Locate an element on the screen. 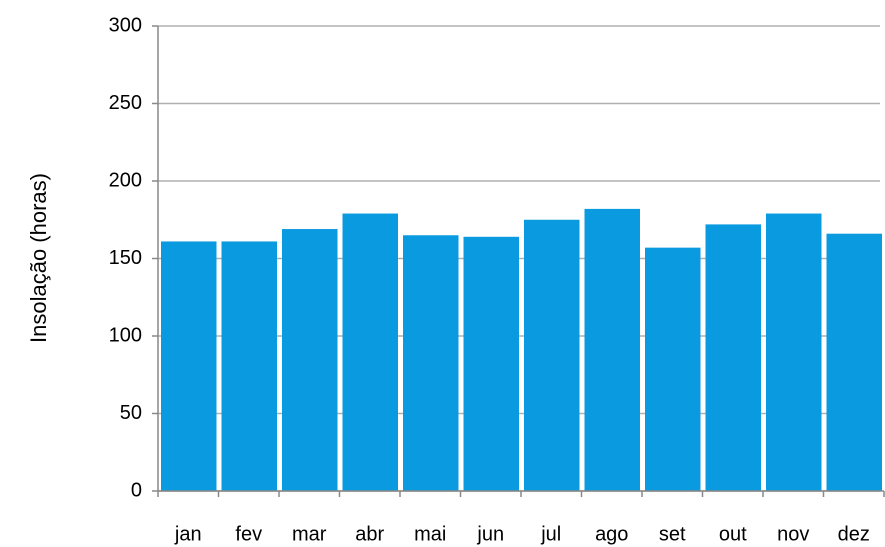  y-axis-label: Insolação (horas) is located at coordinates (38, 258).